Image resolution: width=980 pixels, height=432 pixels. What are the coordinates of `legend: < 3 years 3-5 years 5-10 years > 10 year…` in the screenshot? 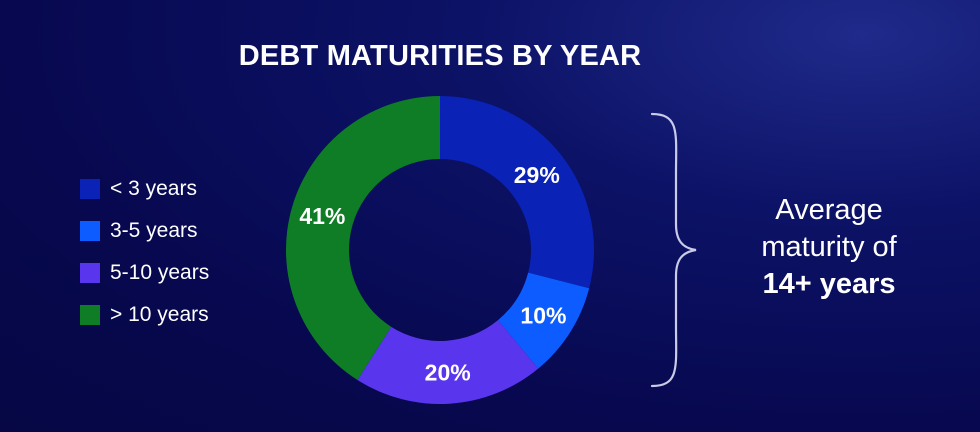 It's located at (144, 252).